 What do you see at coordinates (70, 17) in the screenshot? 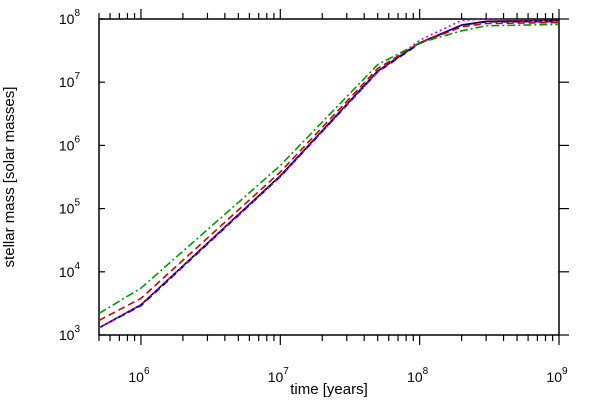
I see `y-tick-label: 10⁸` at bounding box center [70, 17].